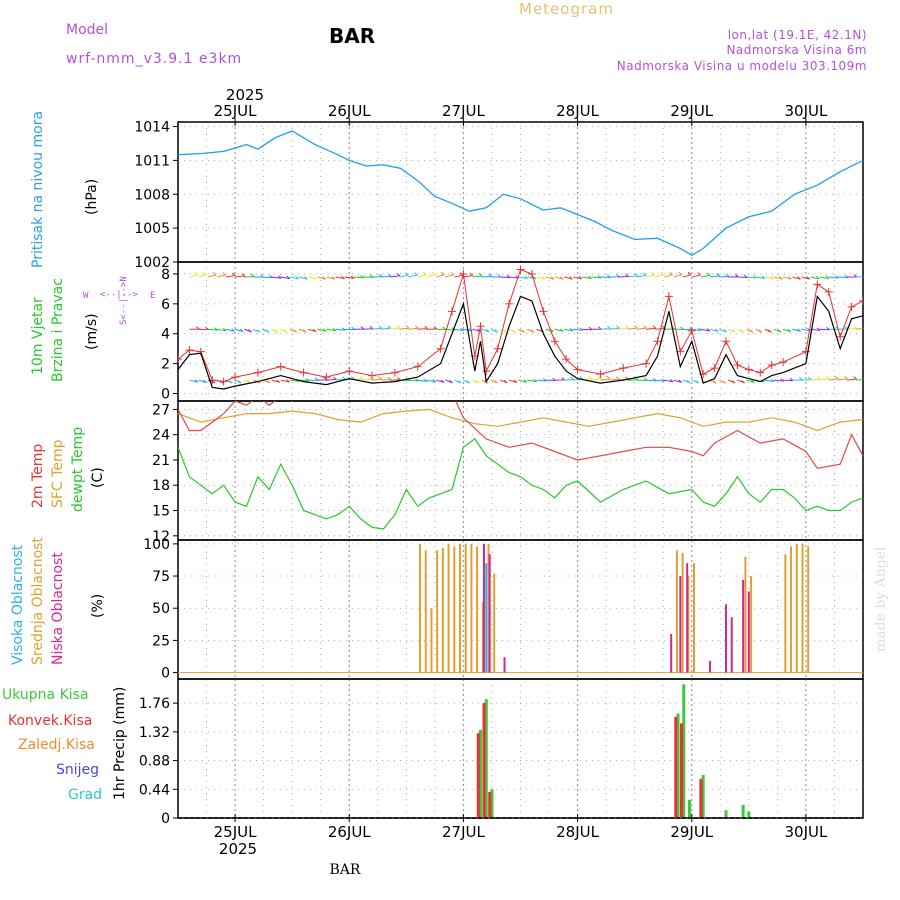  What do you see at coordinates (805, 111) in the screenshot?
I see `top-day-label: 30JUL` at bounding box center [805, 111].